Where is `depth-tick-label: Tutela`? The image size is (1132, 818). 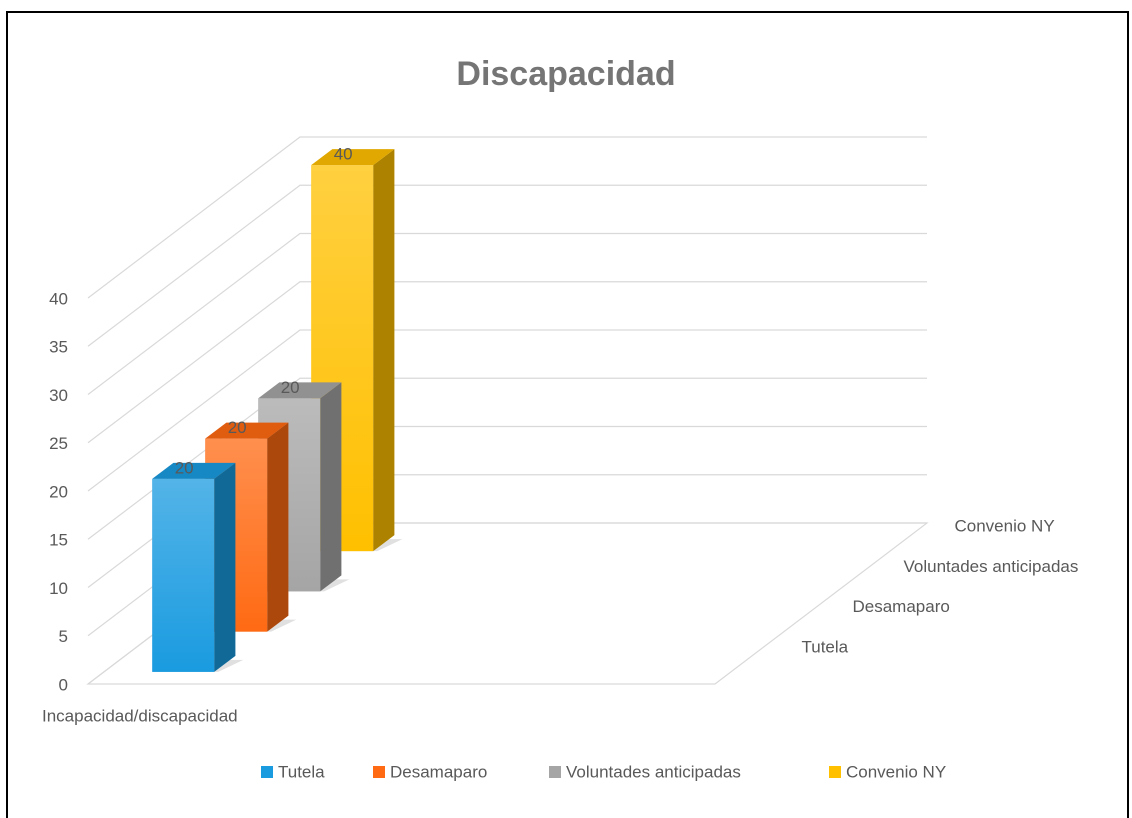 depth-tick-label: Tutela is located at coordinates (825, 646).